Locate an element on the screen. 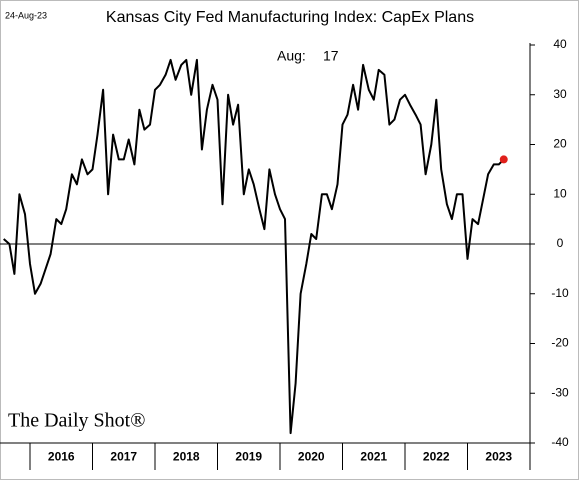 The image size is (579, 480). x-tick-label: 2023 is located at coordinates (498, 457).